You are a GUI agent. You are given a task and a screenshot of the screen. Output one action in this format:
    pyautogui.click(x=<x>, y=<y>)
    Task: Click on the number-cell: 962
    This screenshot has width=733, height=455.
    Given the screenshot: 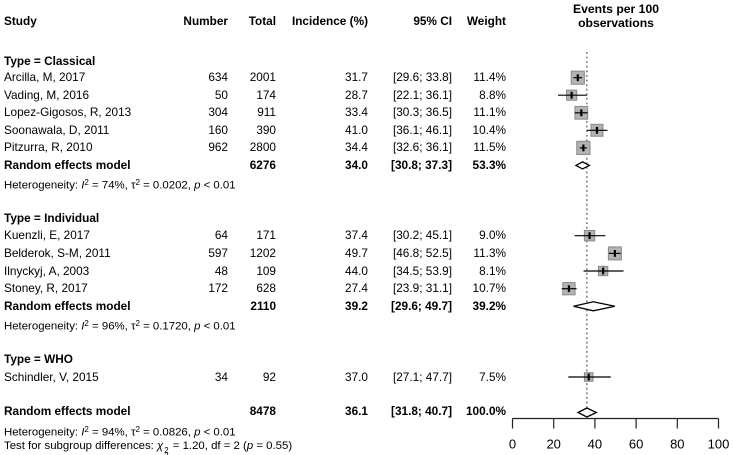 What is the action you would take?
    pyautogui.click(x=218, y=147)
    